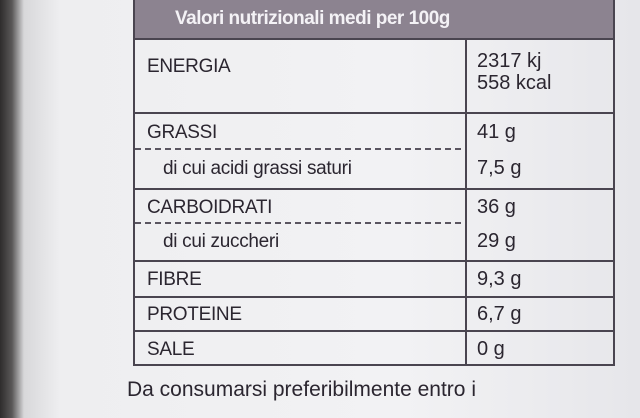 This screenshot has width=640, height=418. Describe the element at coordinates (514, 83) in the screenshot. I see `nutrient-value: 558 kcal` at that location.